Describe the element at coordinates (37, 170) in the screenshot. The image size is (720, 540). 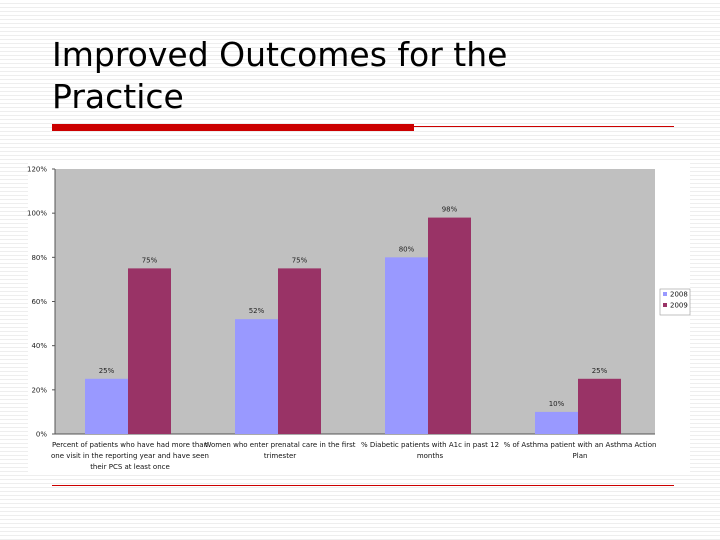
I see `y-tick-label: 120%` at that location.